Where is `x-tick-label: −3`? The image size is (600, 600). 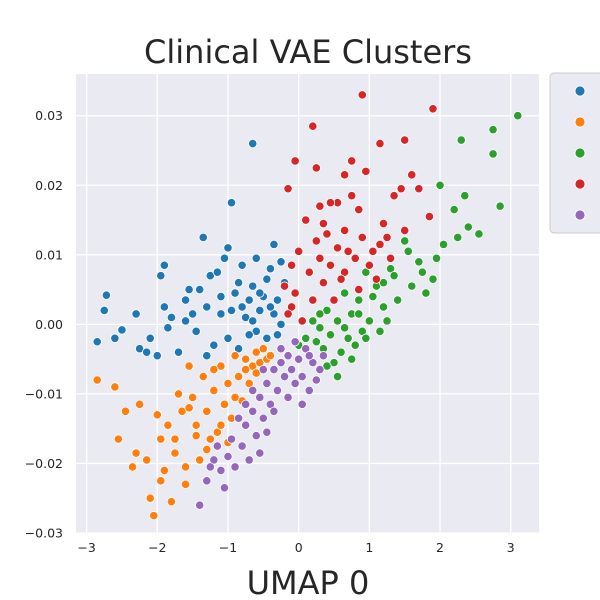
x-tick-label: −3 is located at coordinates (86, 547).